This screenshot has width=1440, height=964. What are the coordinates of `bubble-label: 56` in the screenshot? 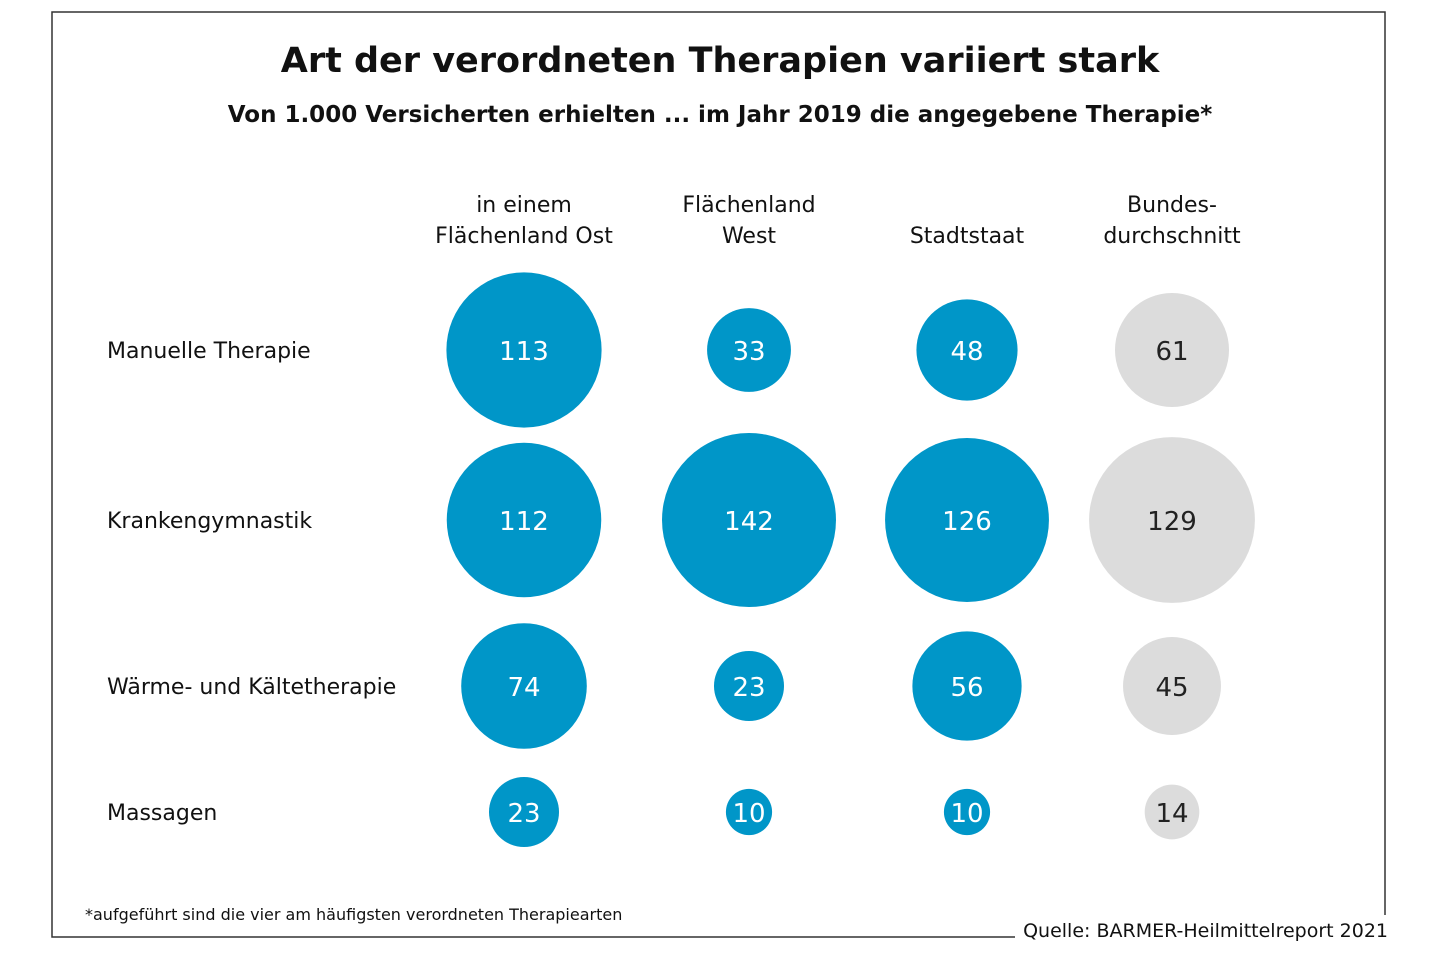 It's located at (966, 688).